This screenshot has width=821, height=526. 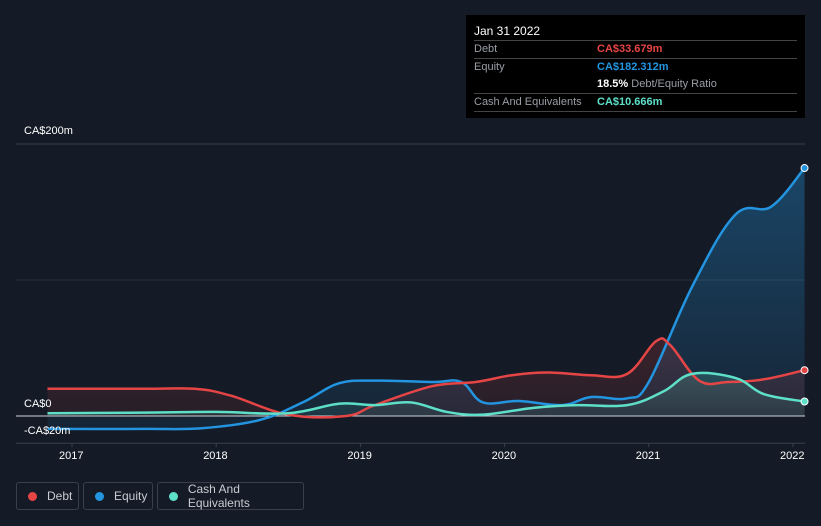 I want to click on tooltip-equity-label: Equity, so click(x=489, y=67).